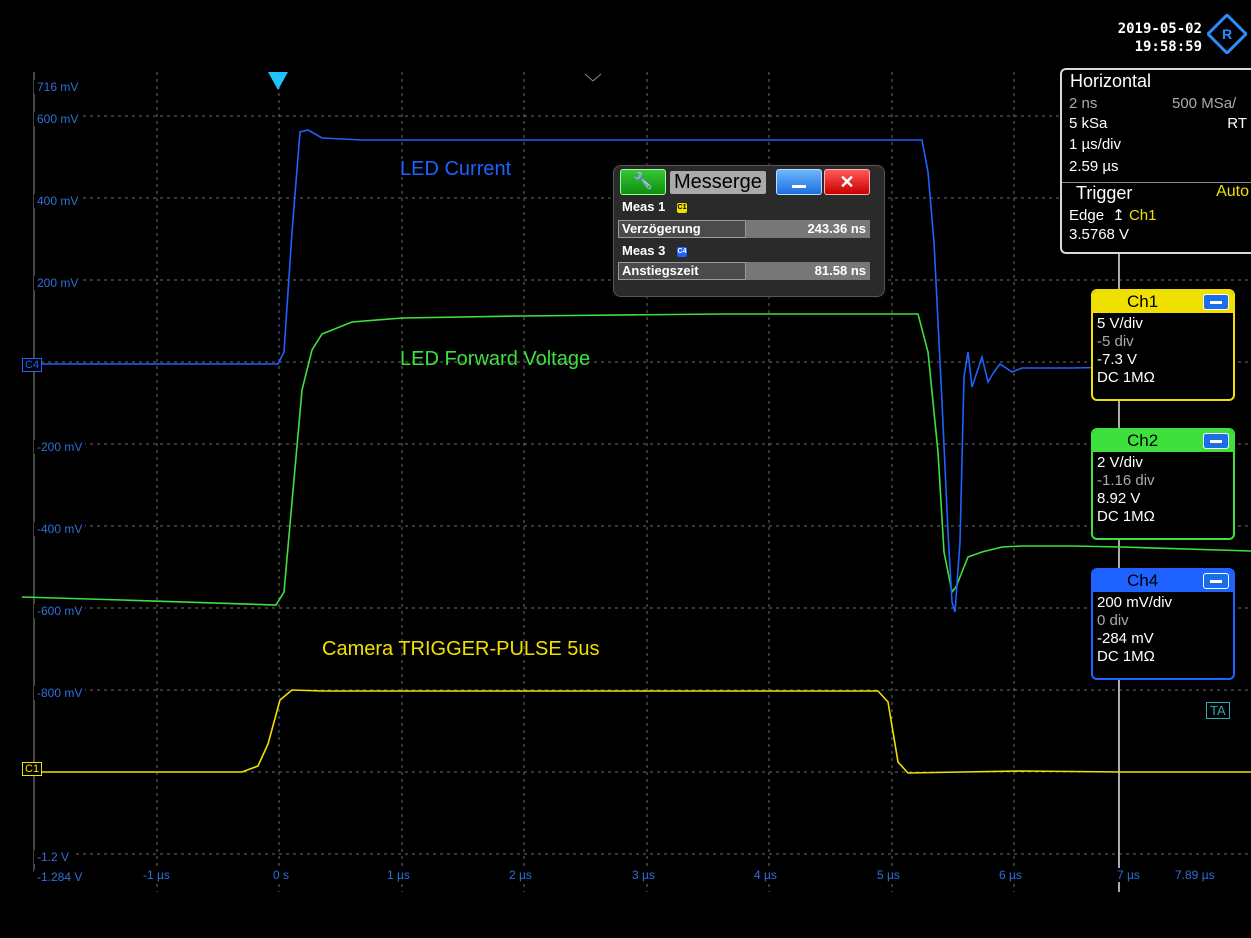 This screenshot has width=1251, height=938. Describe the element at coordinates (1083, 103) in the screenshot. I see `resolution-text: 2 ns` at that location.